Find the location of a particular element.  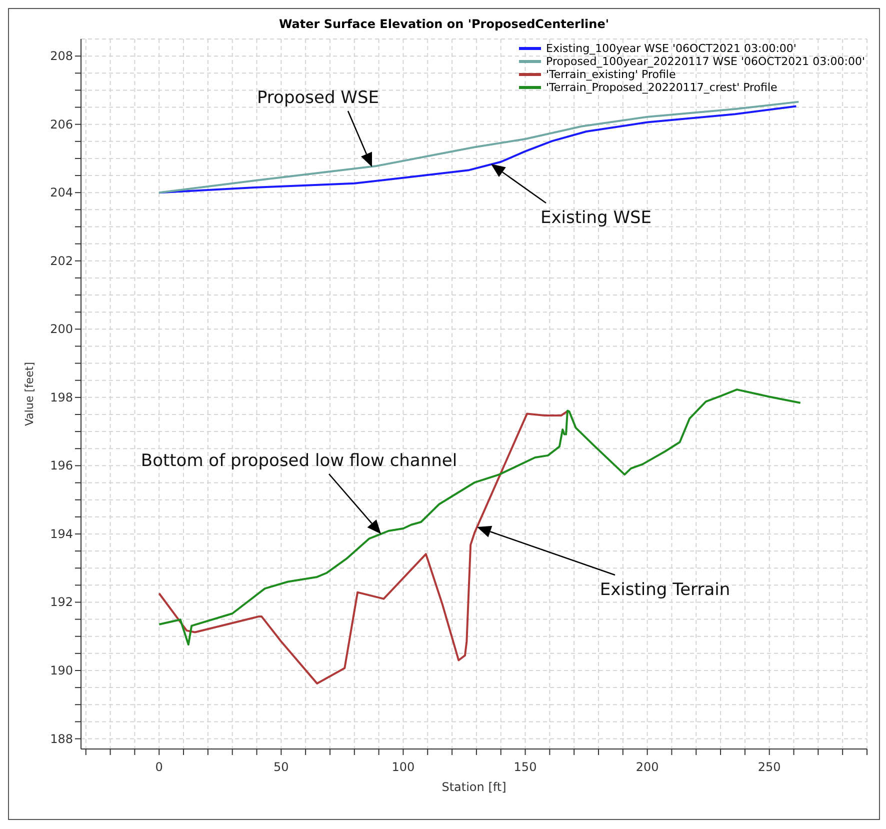

y-tick-label: 192 is located at coordinates (61, 602).